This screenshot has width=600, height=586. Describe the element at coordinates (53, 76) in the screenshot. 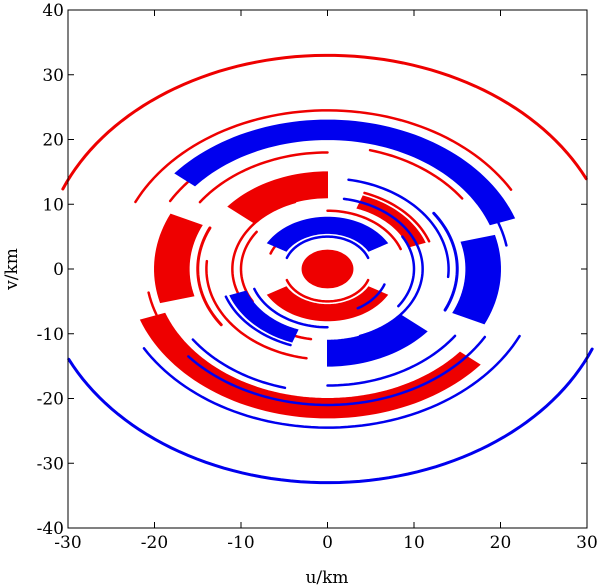

I see `y-tick-label: 30` at that location.